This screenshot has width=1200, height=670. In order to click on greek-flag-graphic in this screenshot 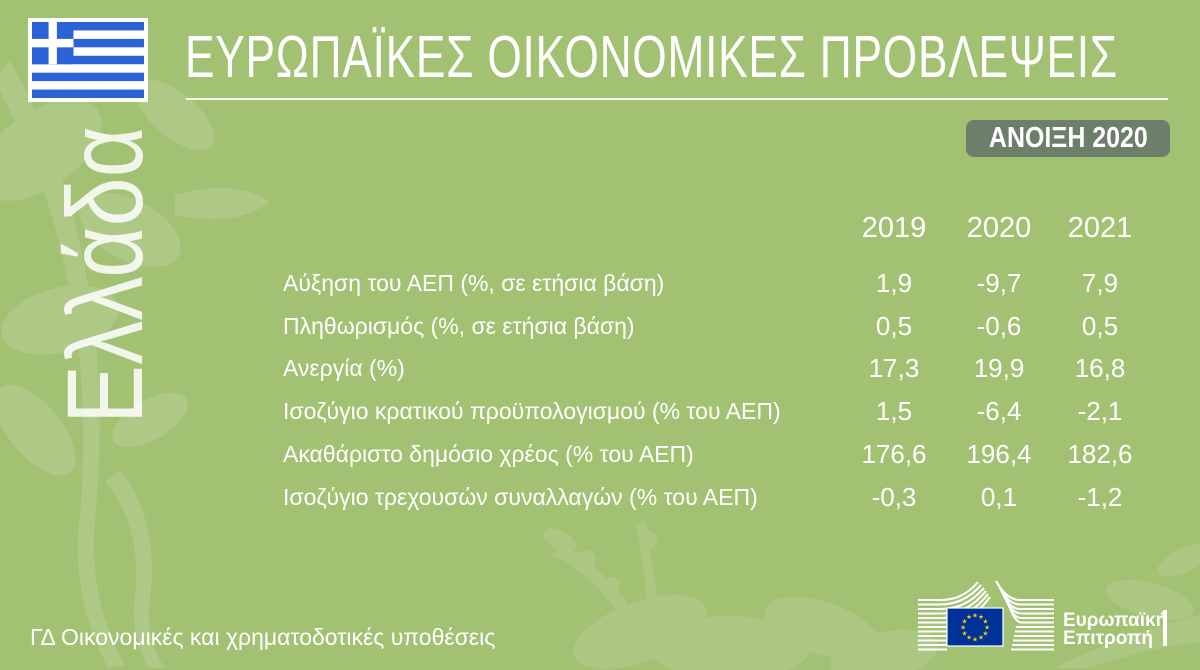, I will do `click(88, 60)`.